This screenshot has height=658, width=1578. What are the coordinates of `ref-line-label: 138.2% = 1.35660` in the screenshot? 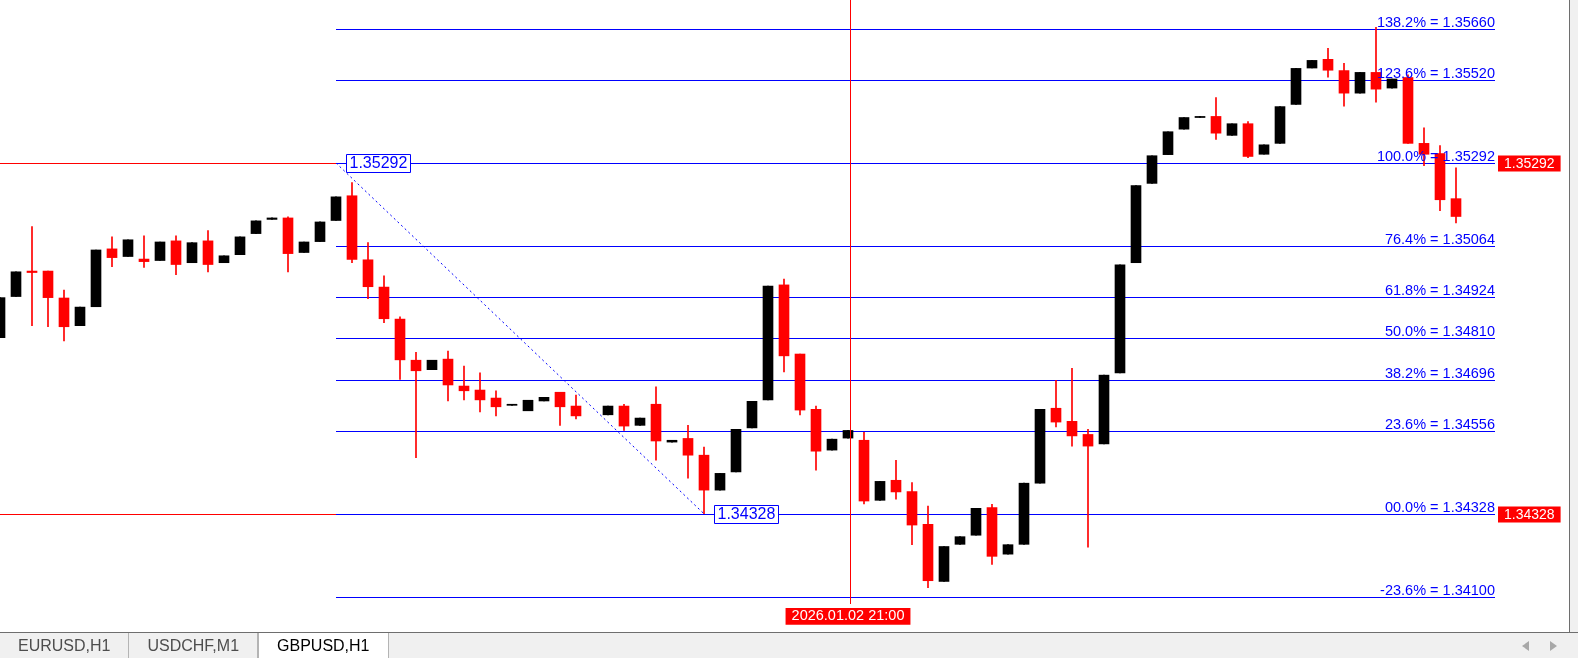 It's located at (1435, 21).